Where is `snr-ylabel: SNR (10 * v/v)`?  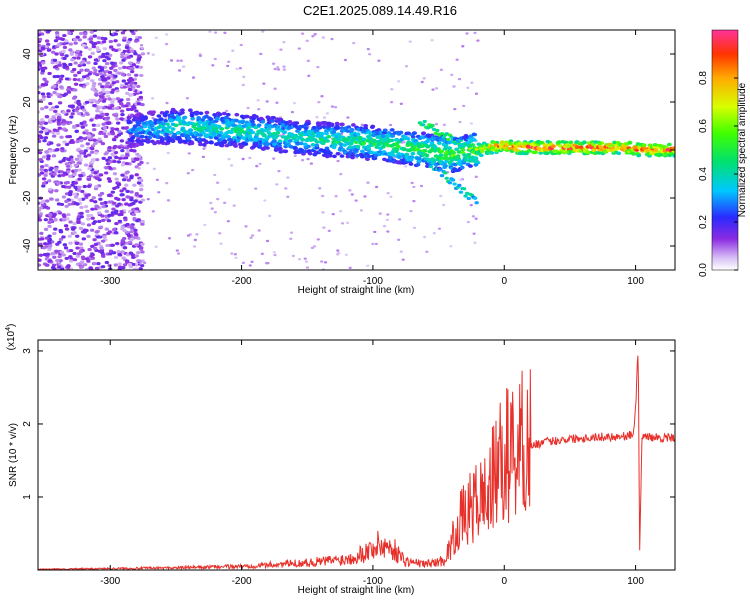
snr-ylabel: SNR (10 * v/v) is located at coordinates (13, 455).